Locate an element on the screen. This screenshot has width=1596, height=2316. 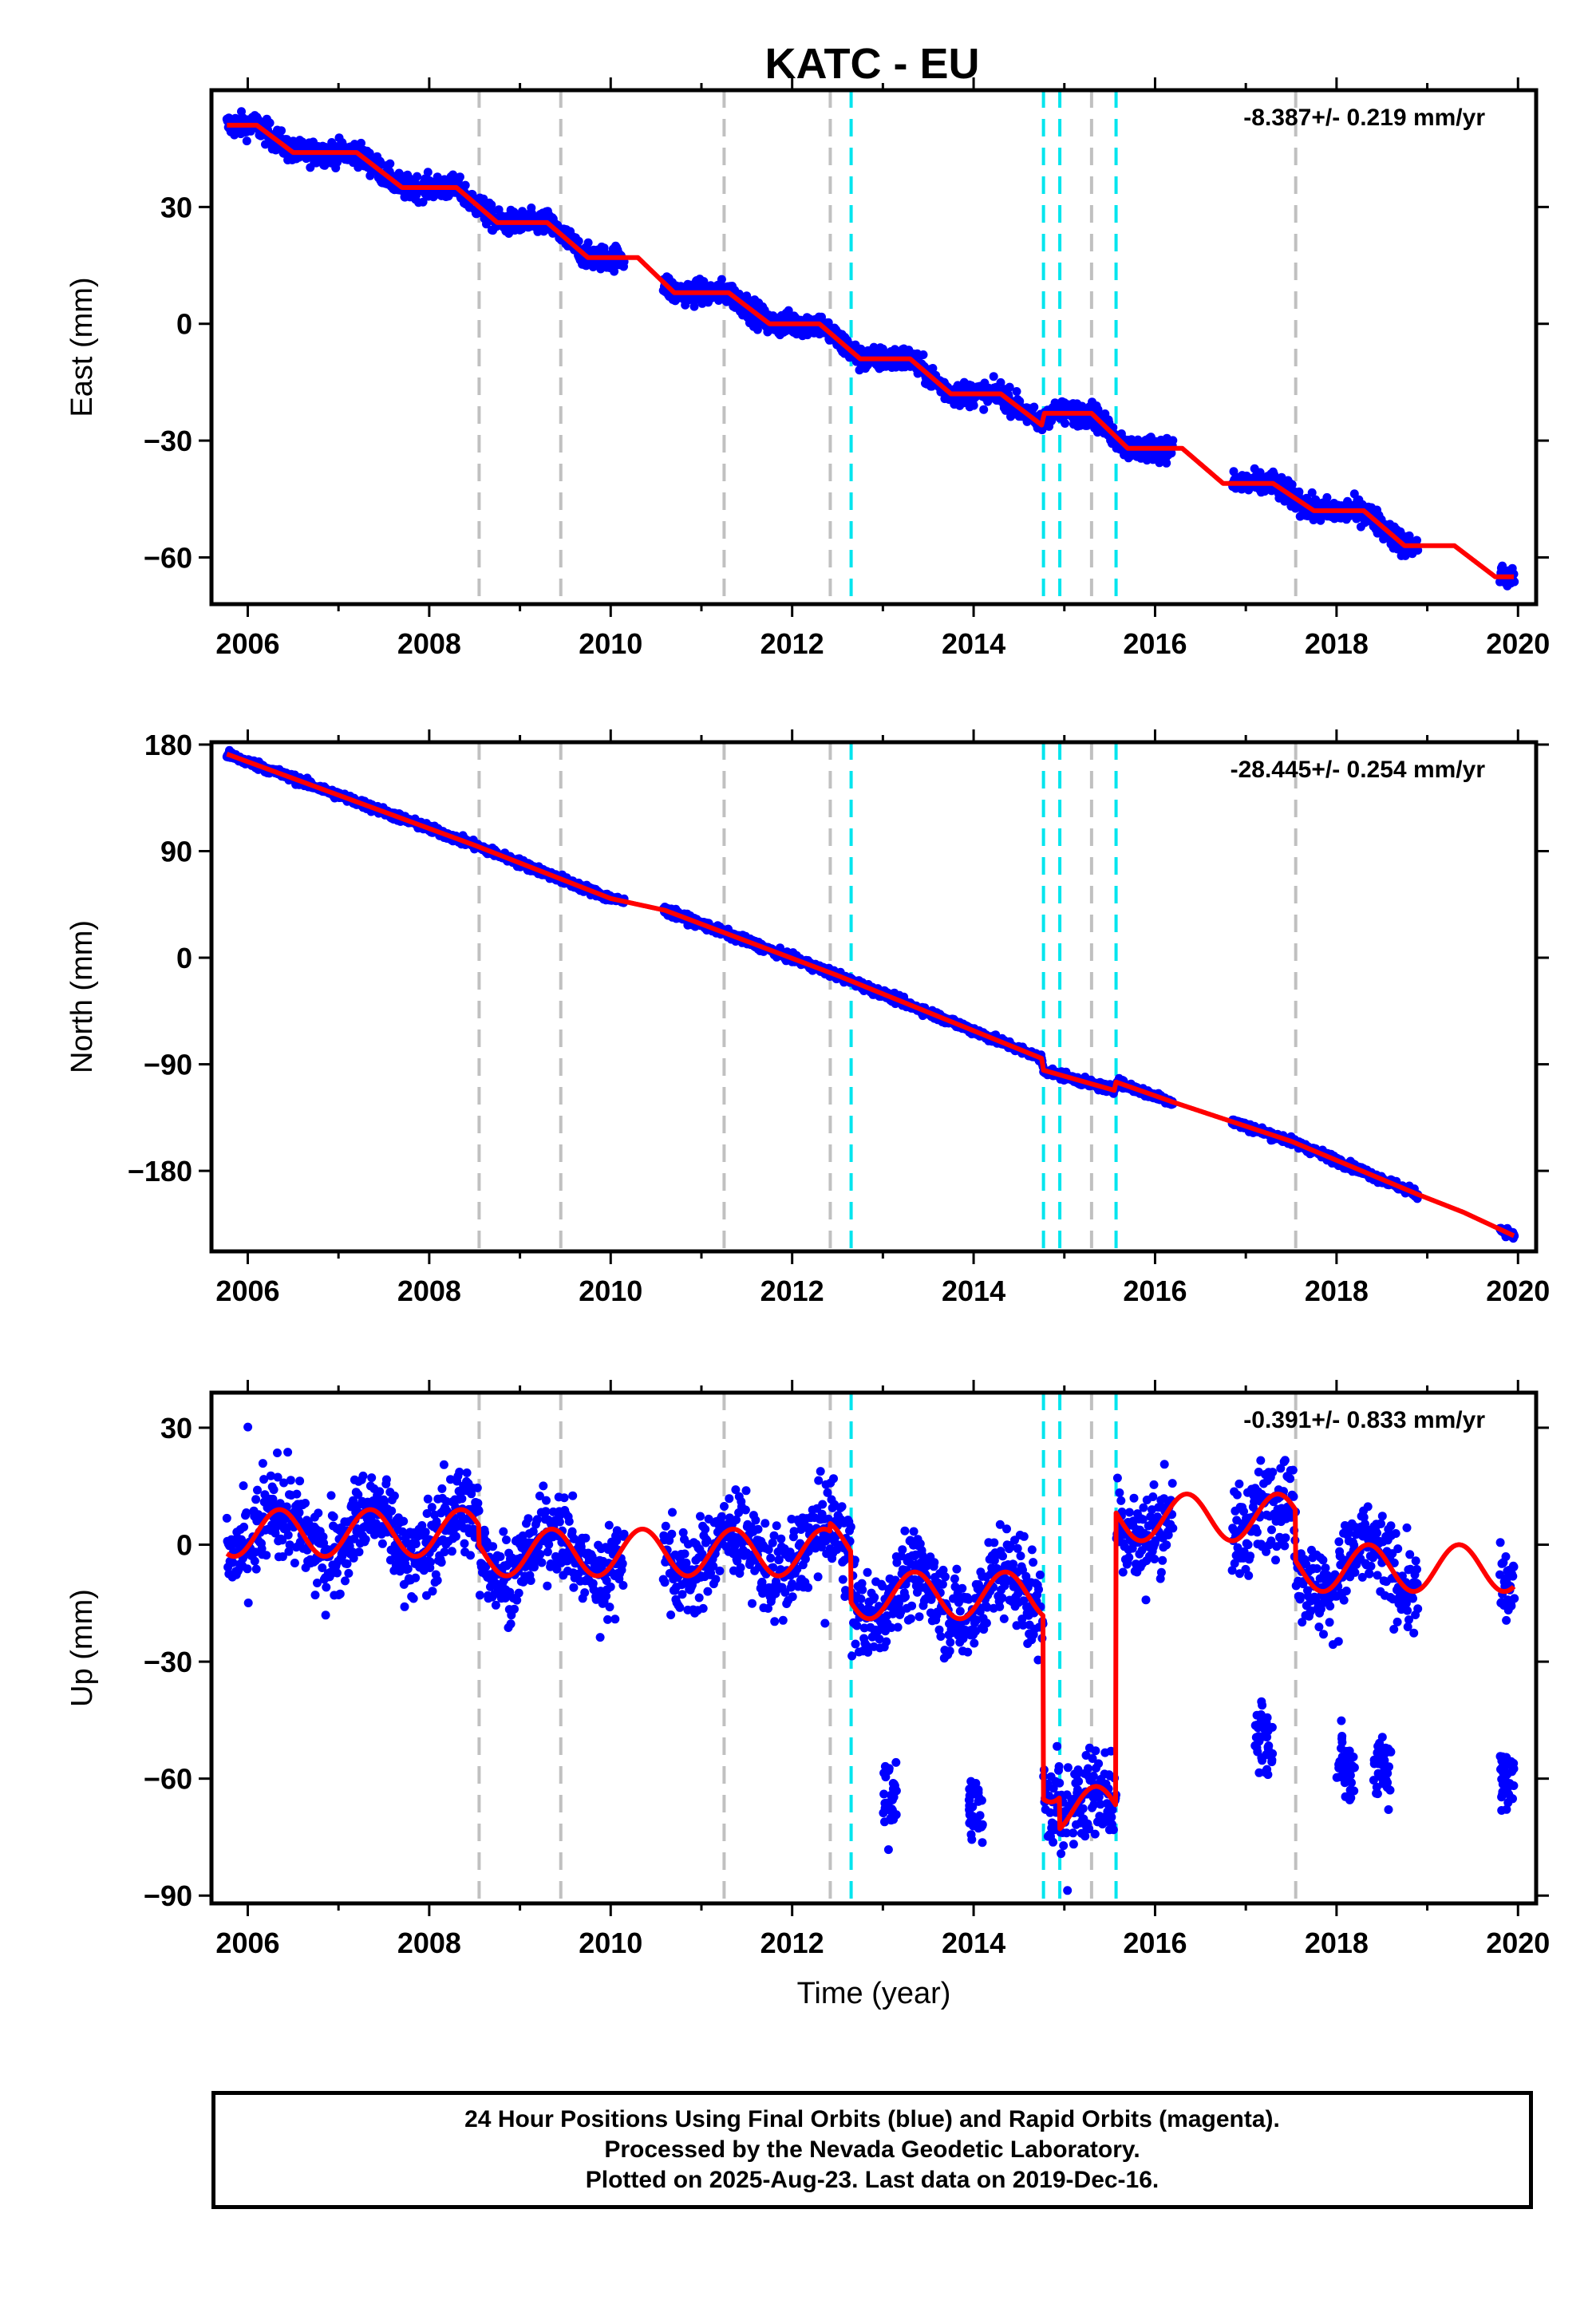
east-y-axis-label: East (mm) is located at coordinates (82, 347).